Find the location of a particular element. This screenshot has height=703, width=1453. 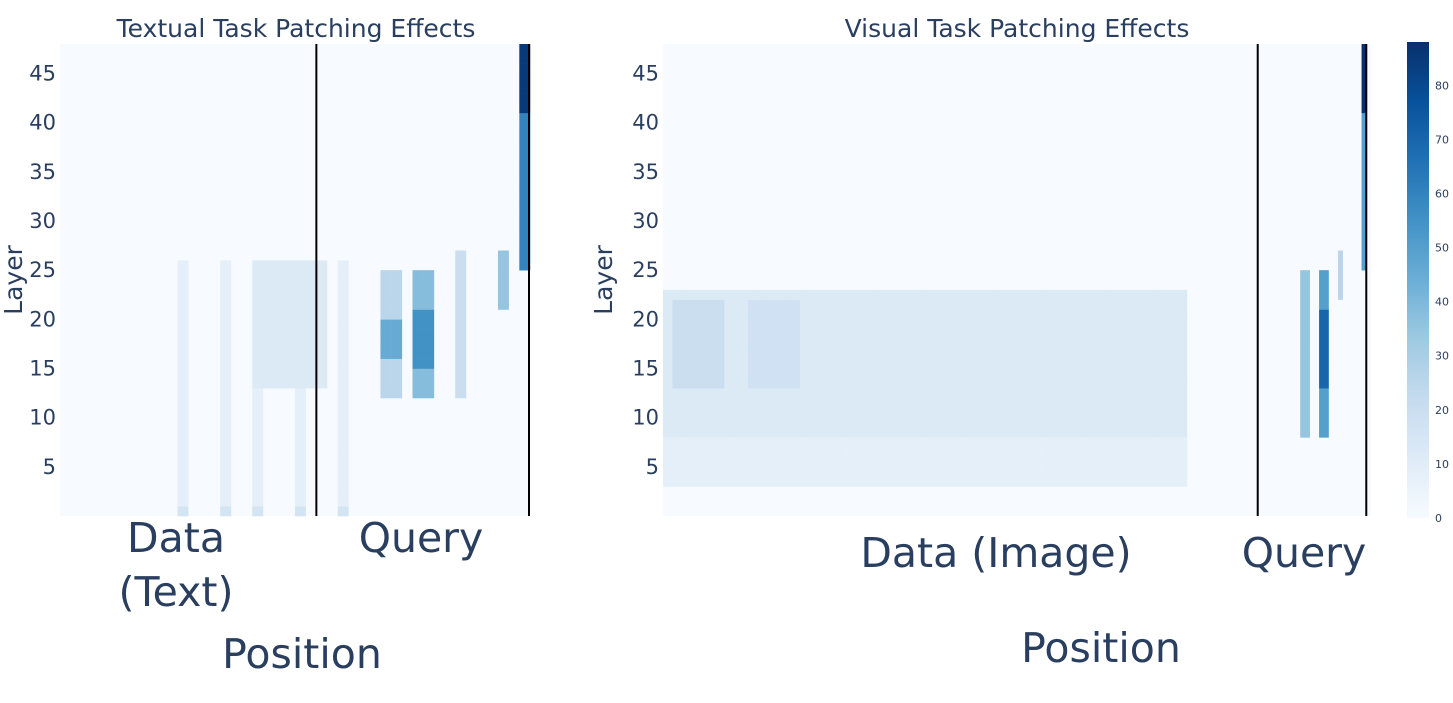

y-tick-label: 45 is located at coordinates (42, 74).